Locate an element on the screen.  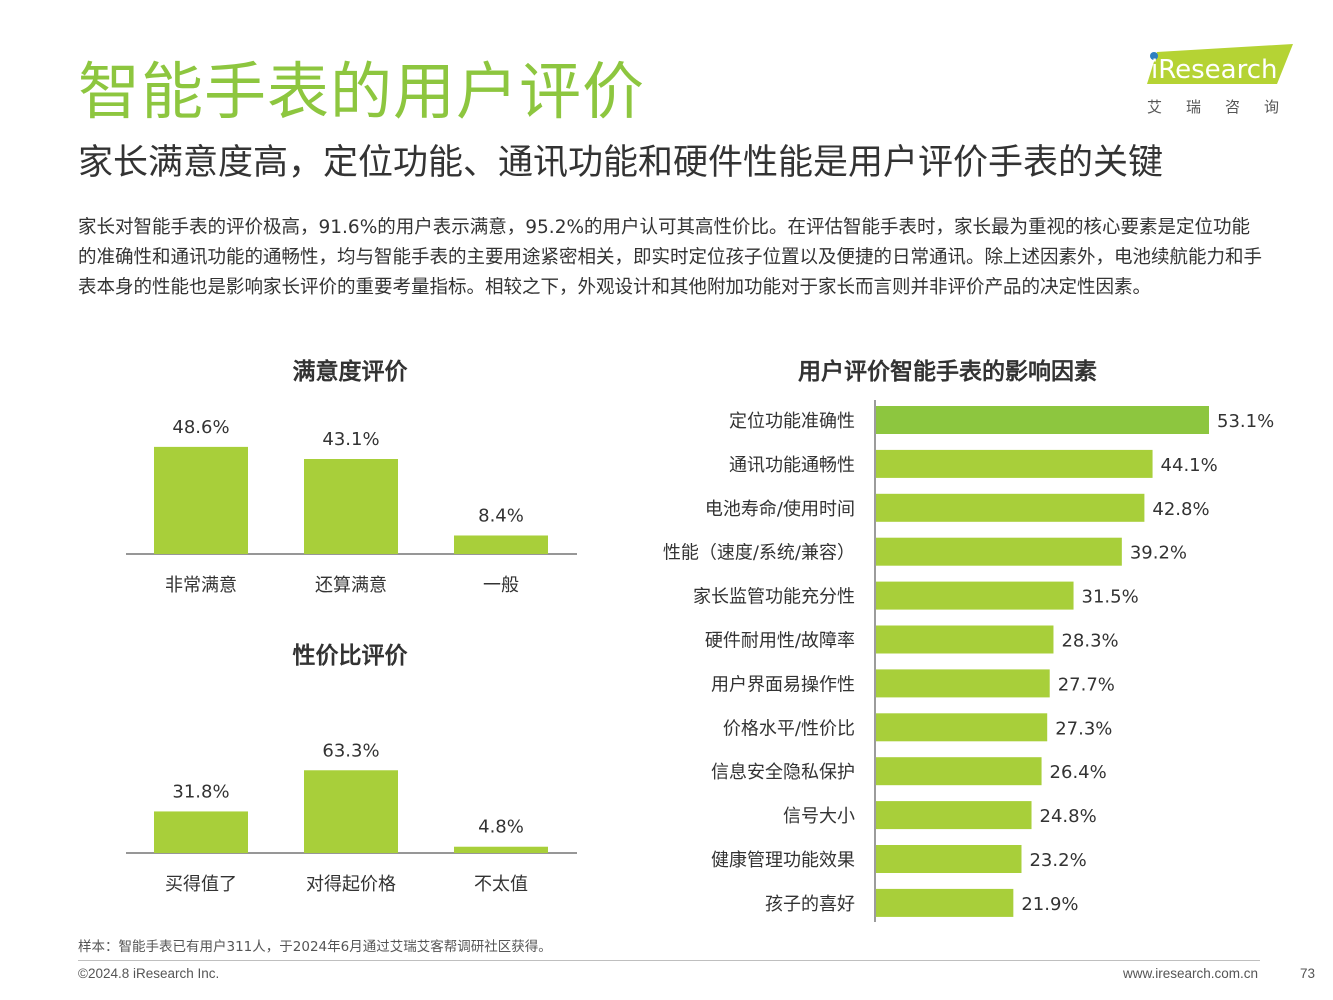
satisfaction-chart-title: 满意度评价 is located at coordinates (350, 372).